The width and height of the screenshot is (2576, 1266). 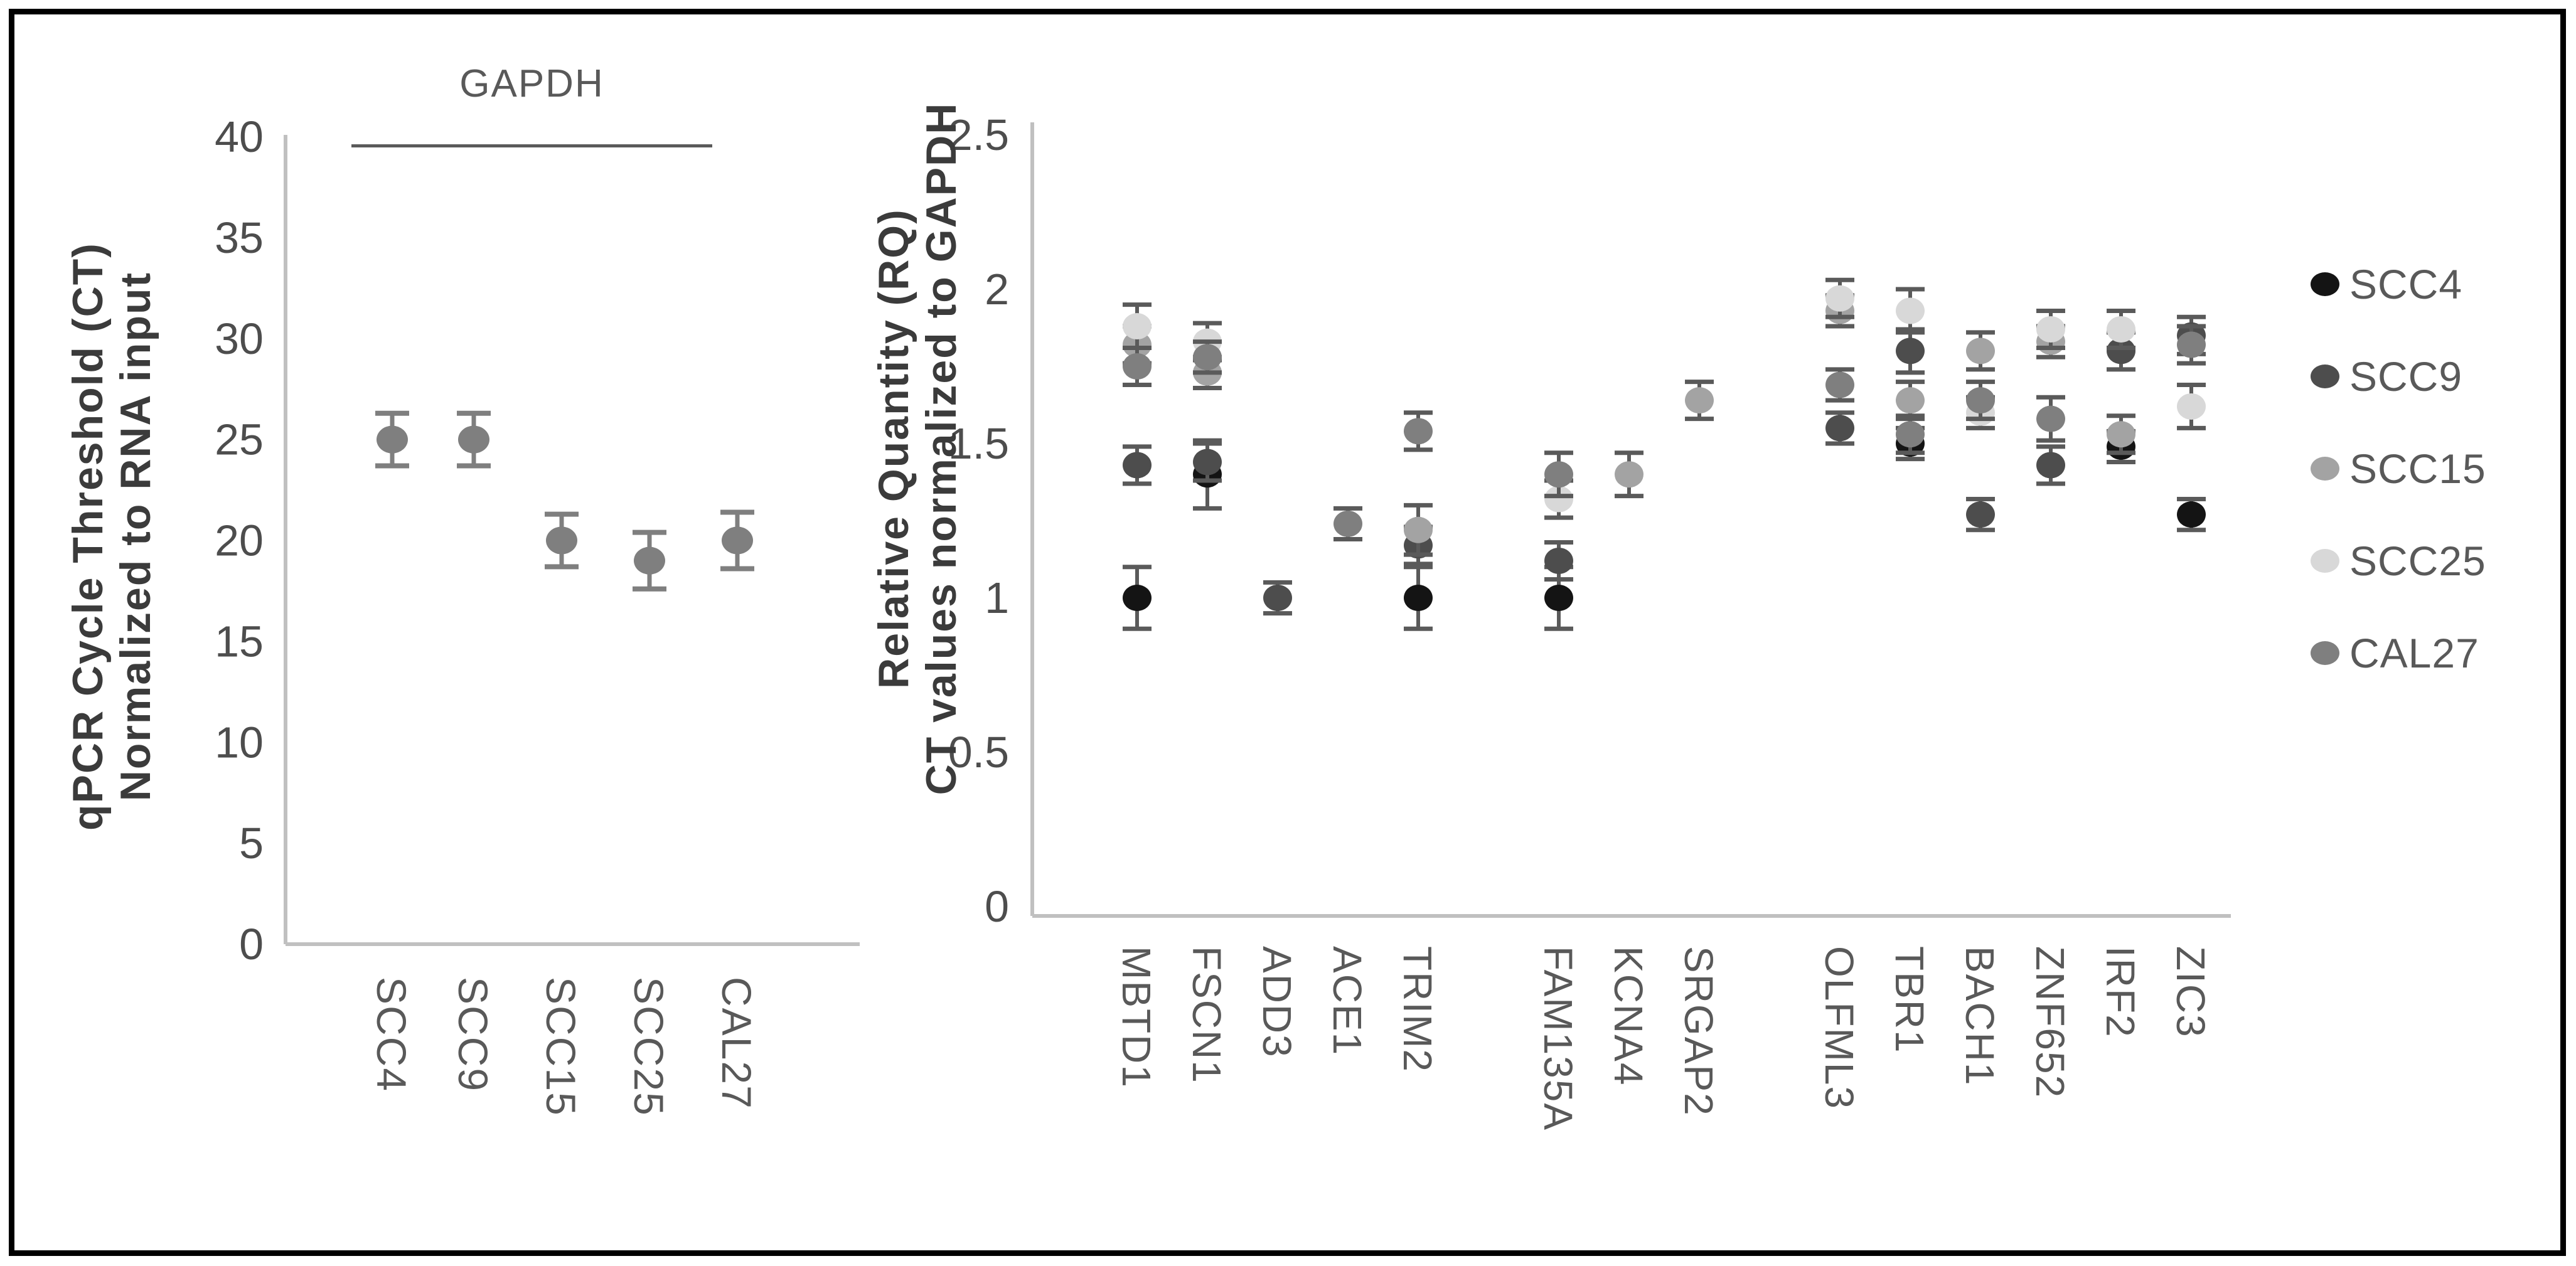 What do you see at coordinates (473, 1034) in the screenshot?
I see `left-x-category-label: SCC9` at bounding box center [473, 1034].